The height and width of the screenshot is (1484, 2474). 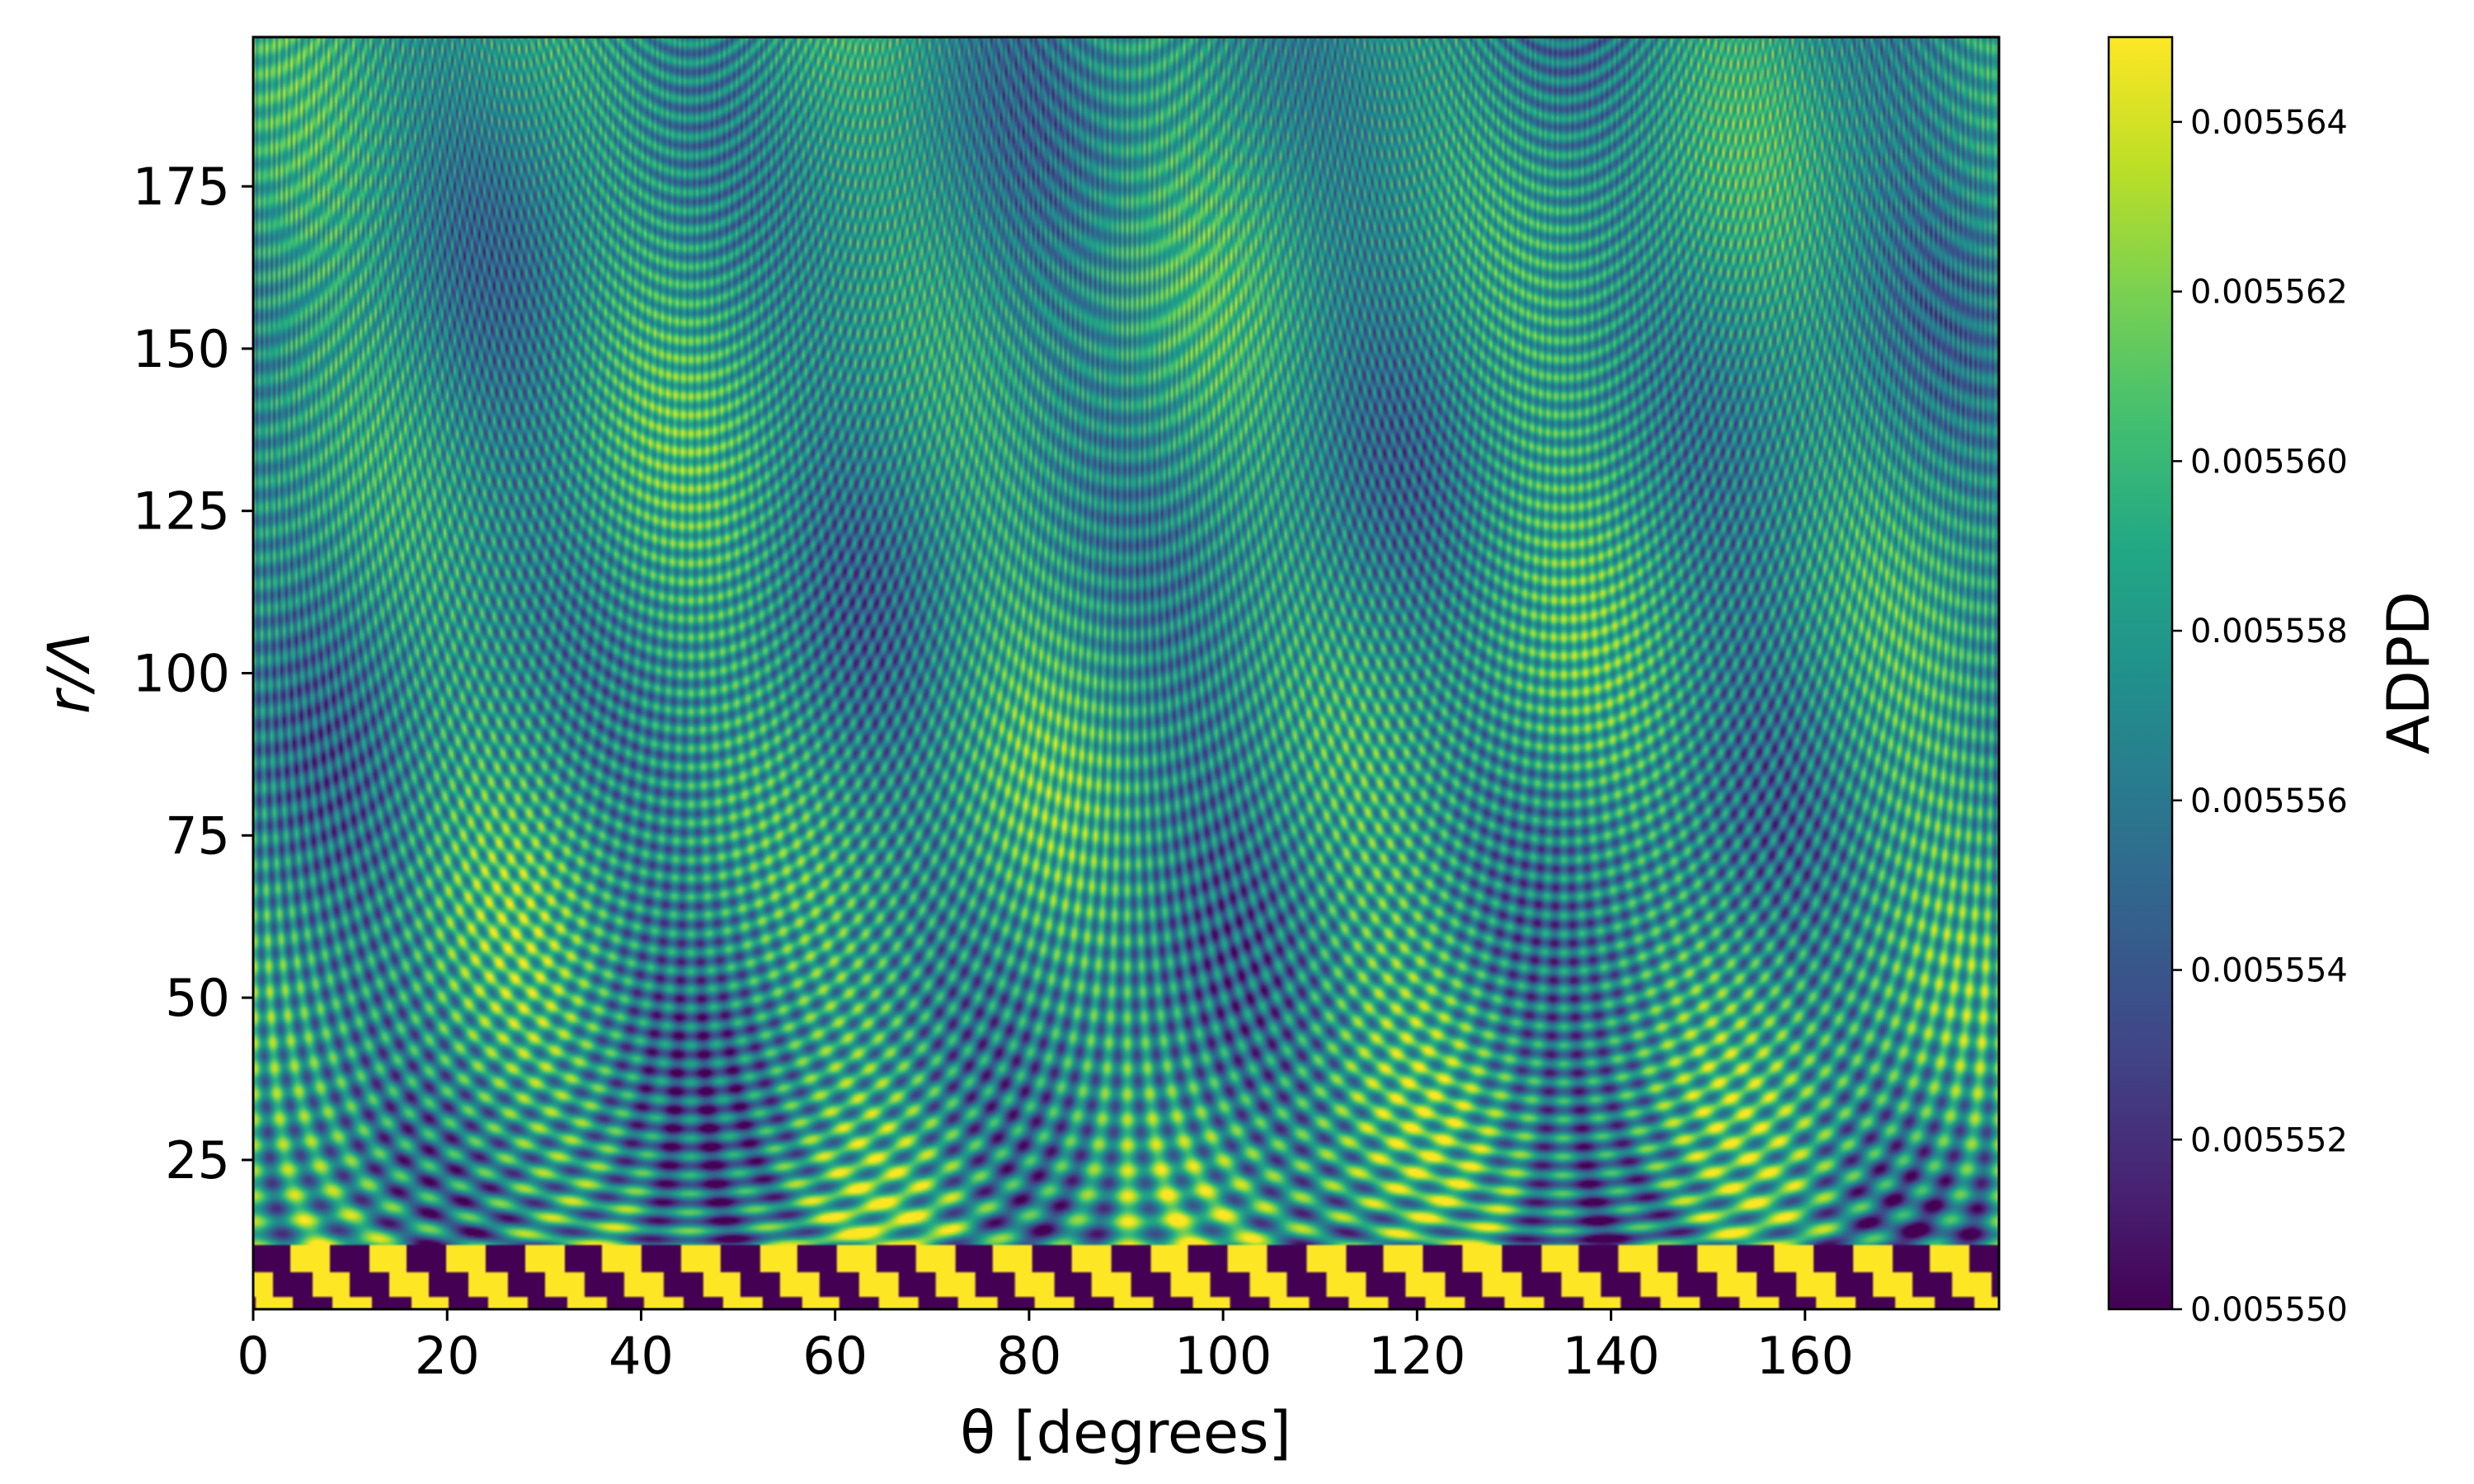 What do you see at coordinates (1125, 1433) in the screenshot?
I see `x-axis-label: θ [degrees]` at bounding box center [1125, 1433].